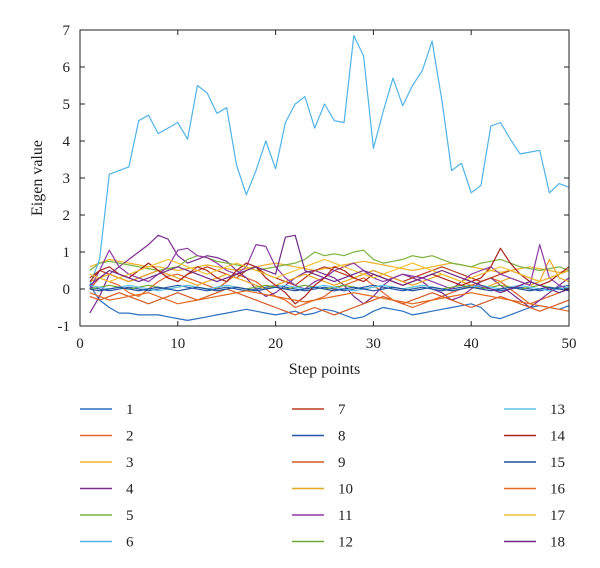  What do you see at coordinates (319, 463) in the screenshot?
I see `legend-item-9: 9` at bounding box center [319, 463].